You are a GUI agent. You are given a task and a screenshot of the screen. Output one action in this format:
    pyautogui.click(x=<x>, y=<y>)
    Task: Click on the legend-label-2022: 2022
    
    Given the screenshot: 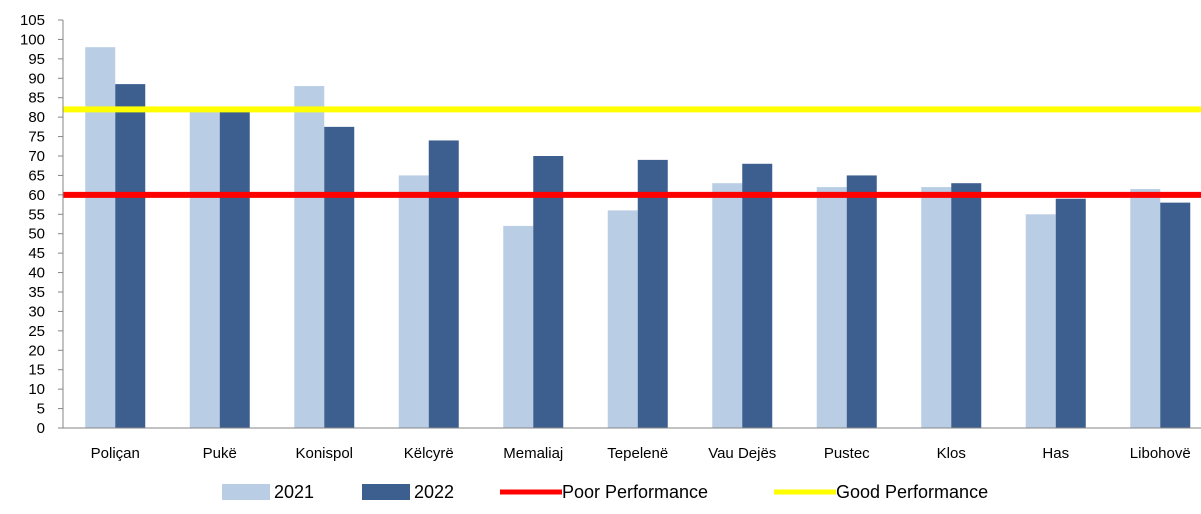 What is the action you would take?
    pyautogui.click(x=434, y=492)
    